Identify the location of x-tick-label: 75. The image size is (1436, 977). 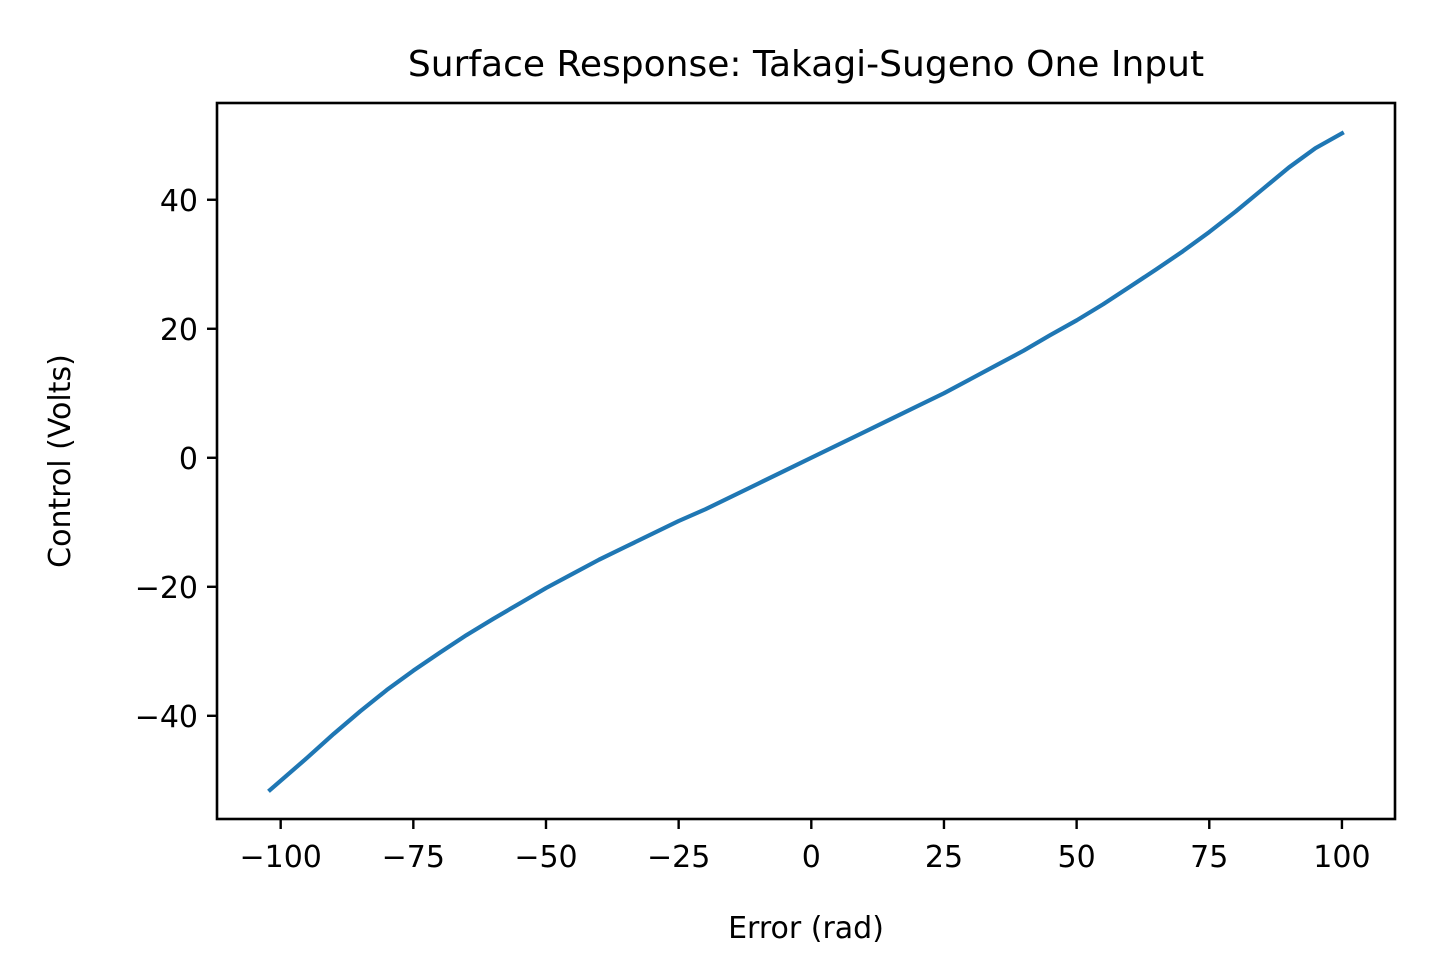
(1209, 857).